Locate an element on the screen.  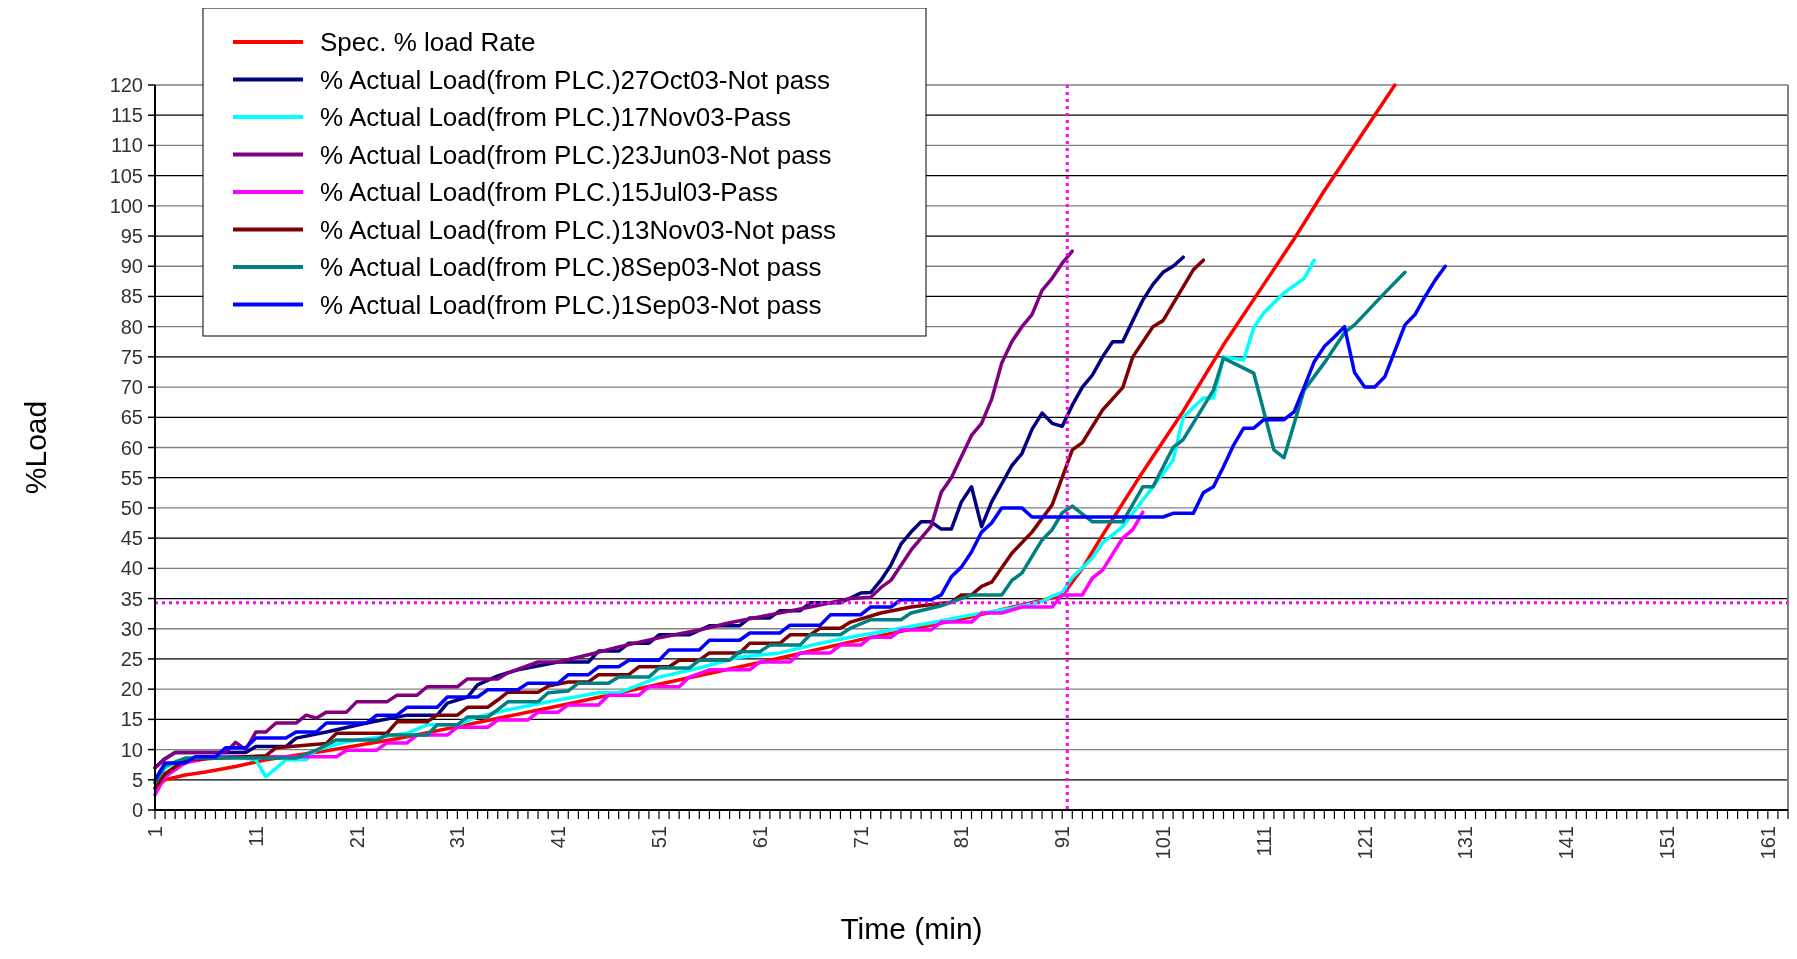
y-tick-label: 30 is located at coordinates (131, 628).